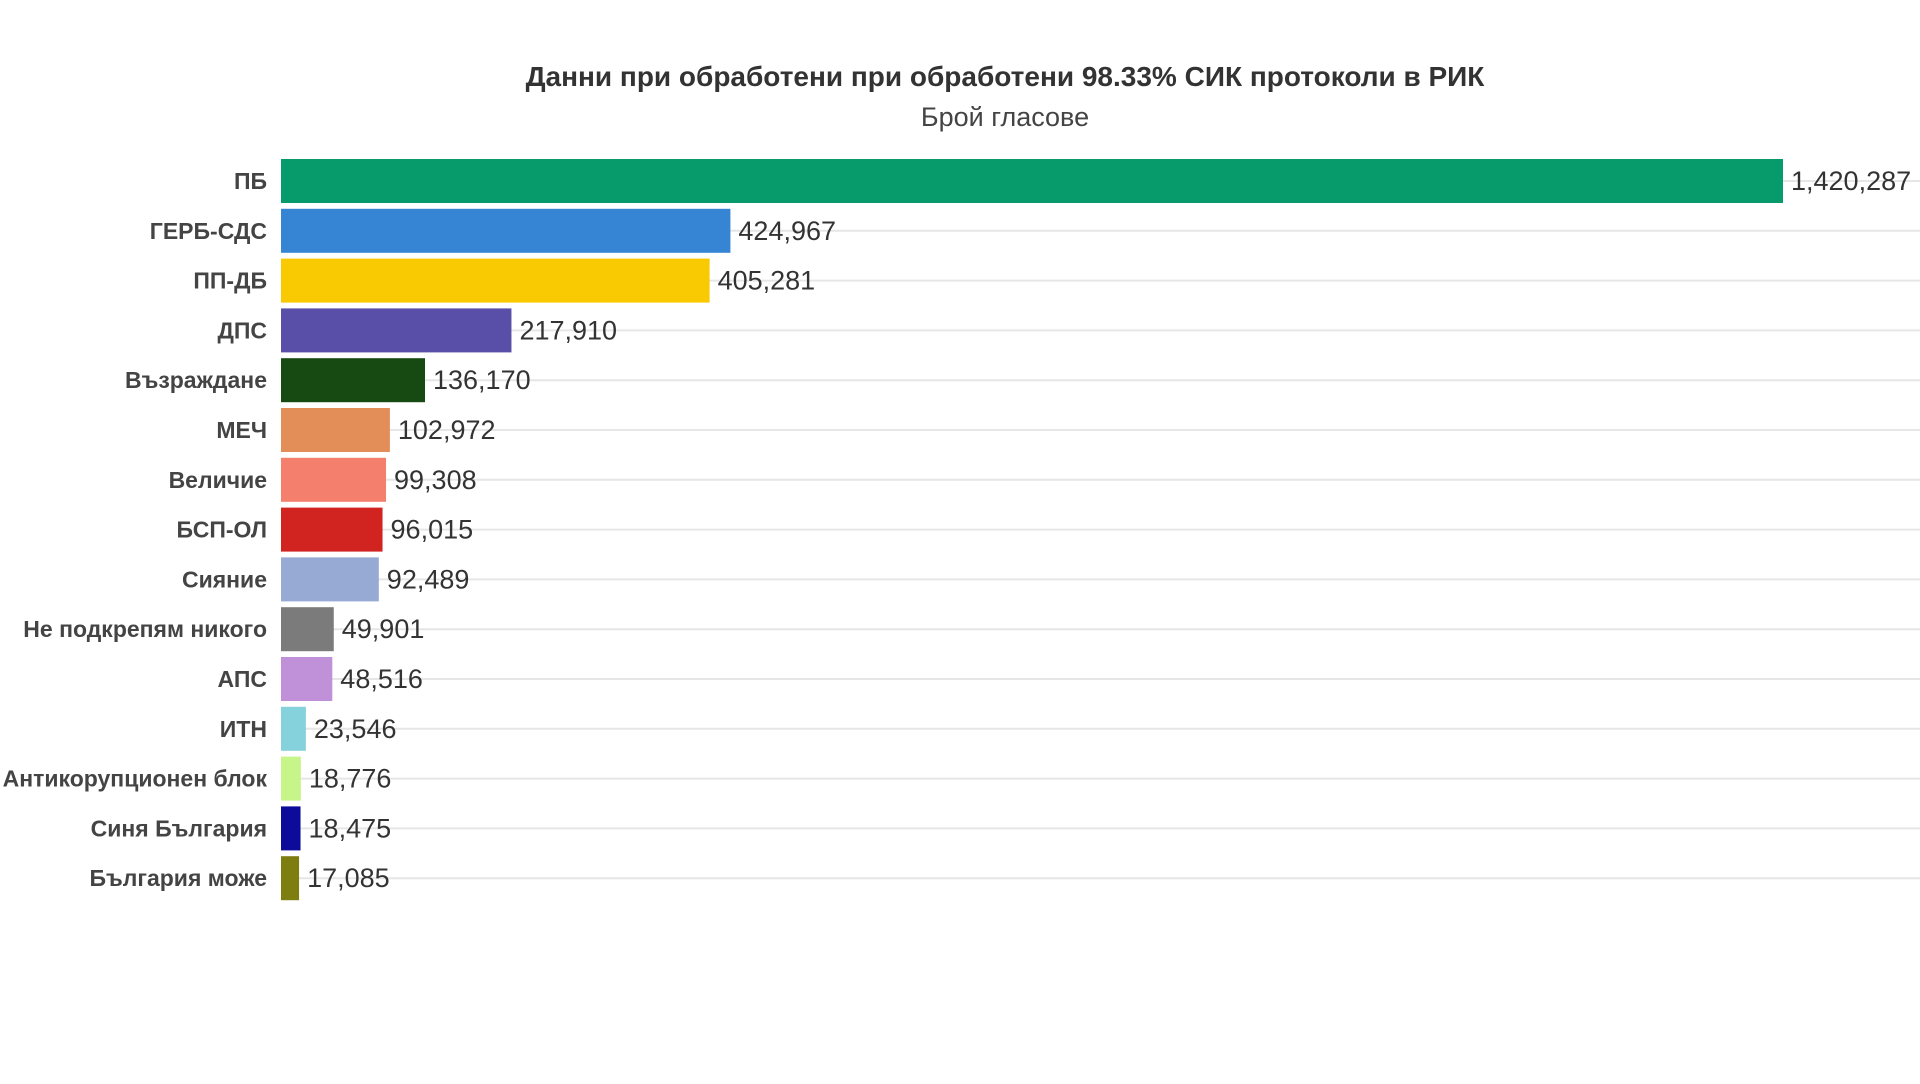 The height and width of the screenshot is (1084, 1920). I want to click on category-label: МЕЧ, so click(241, 430).